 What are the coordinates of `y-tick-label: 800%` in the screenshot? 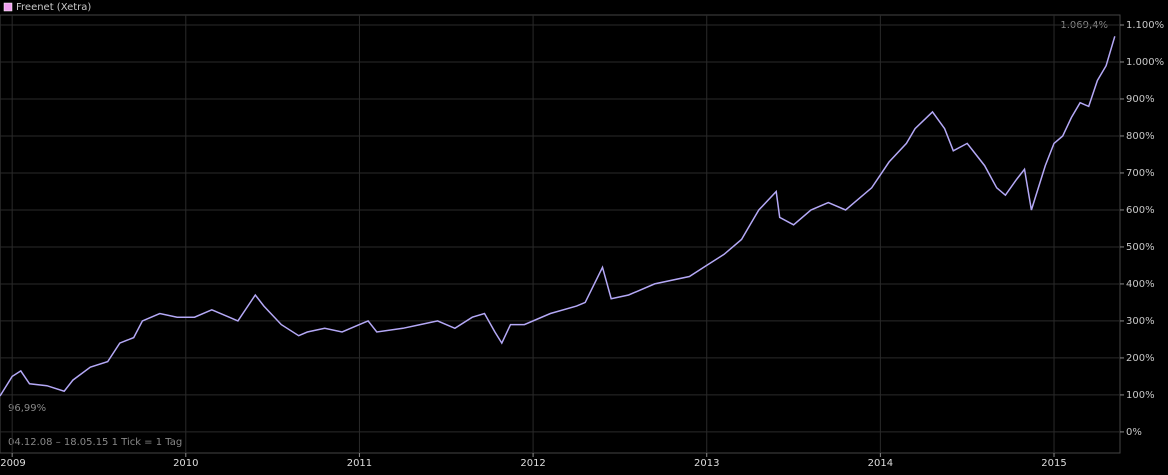 It's located at (1140, 136).